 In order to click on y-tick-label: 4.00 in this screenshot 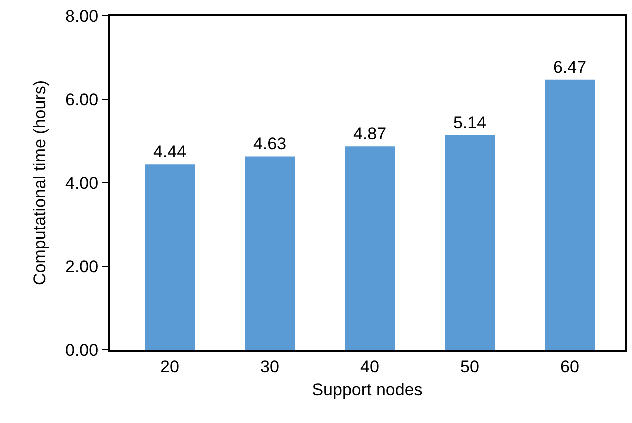, I will do `click(82, 183)`.